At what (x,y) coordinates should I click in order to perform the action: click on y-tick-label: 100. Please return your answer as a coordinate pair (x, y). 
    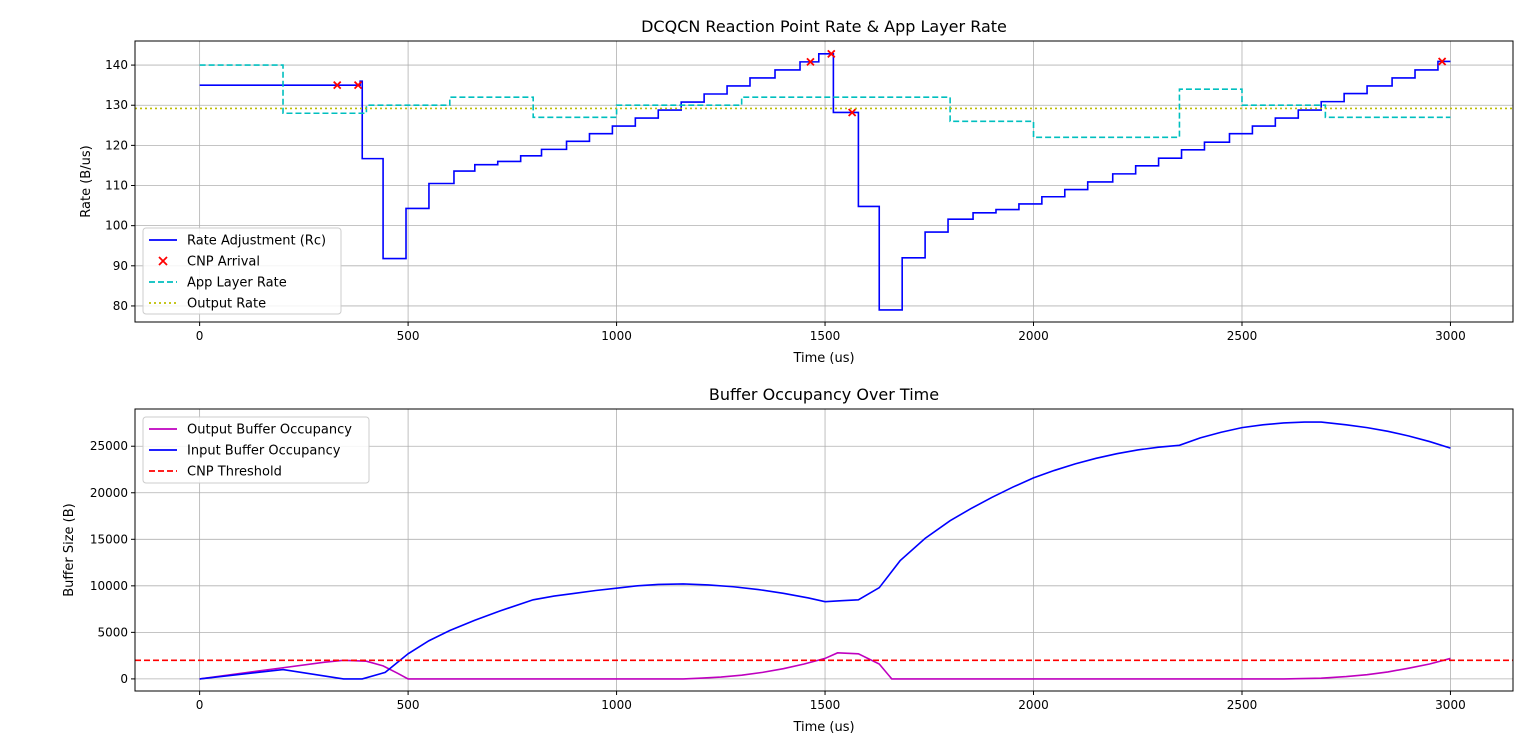
    Looking at the image, I should click on (116, 226).